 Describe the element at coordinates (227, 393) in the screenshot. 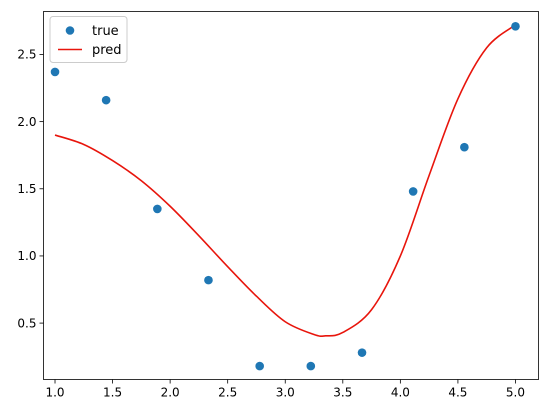

I see `x-tick-label: 2.5` at that location.